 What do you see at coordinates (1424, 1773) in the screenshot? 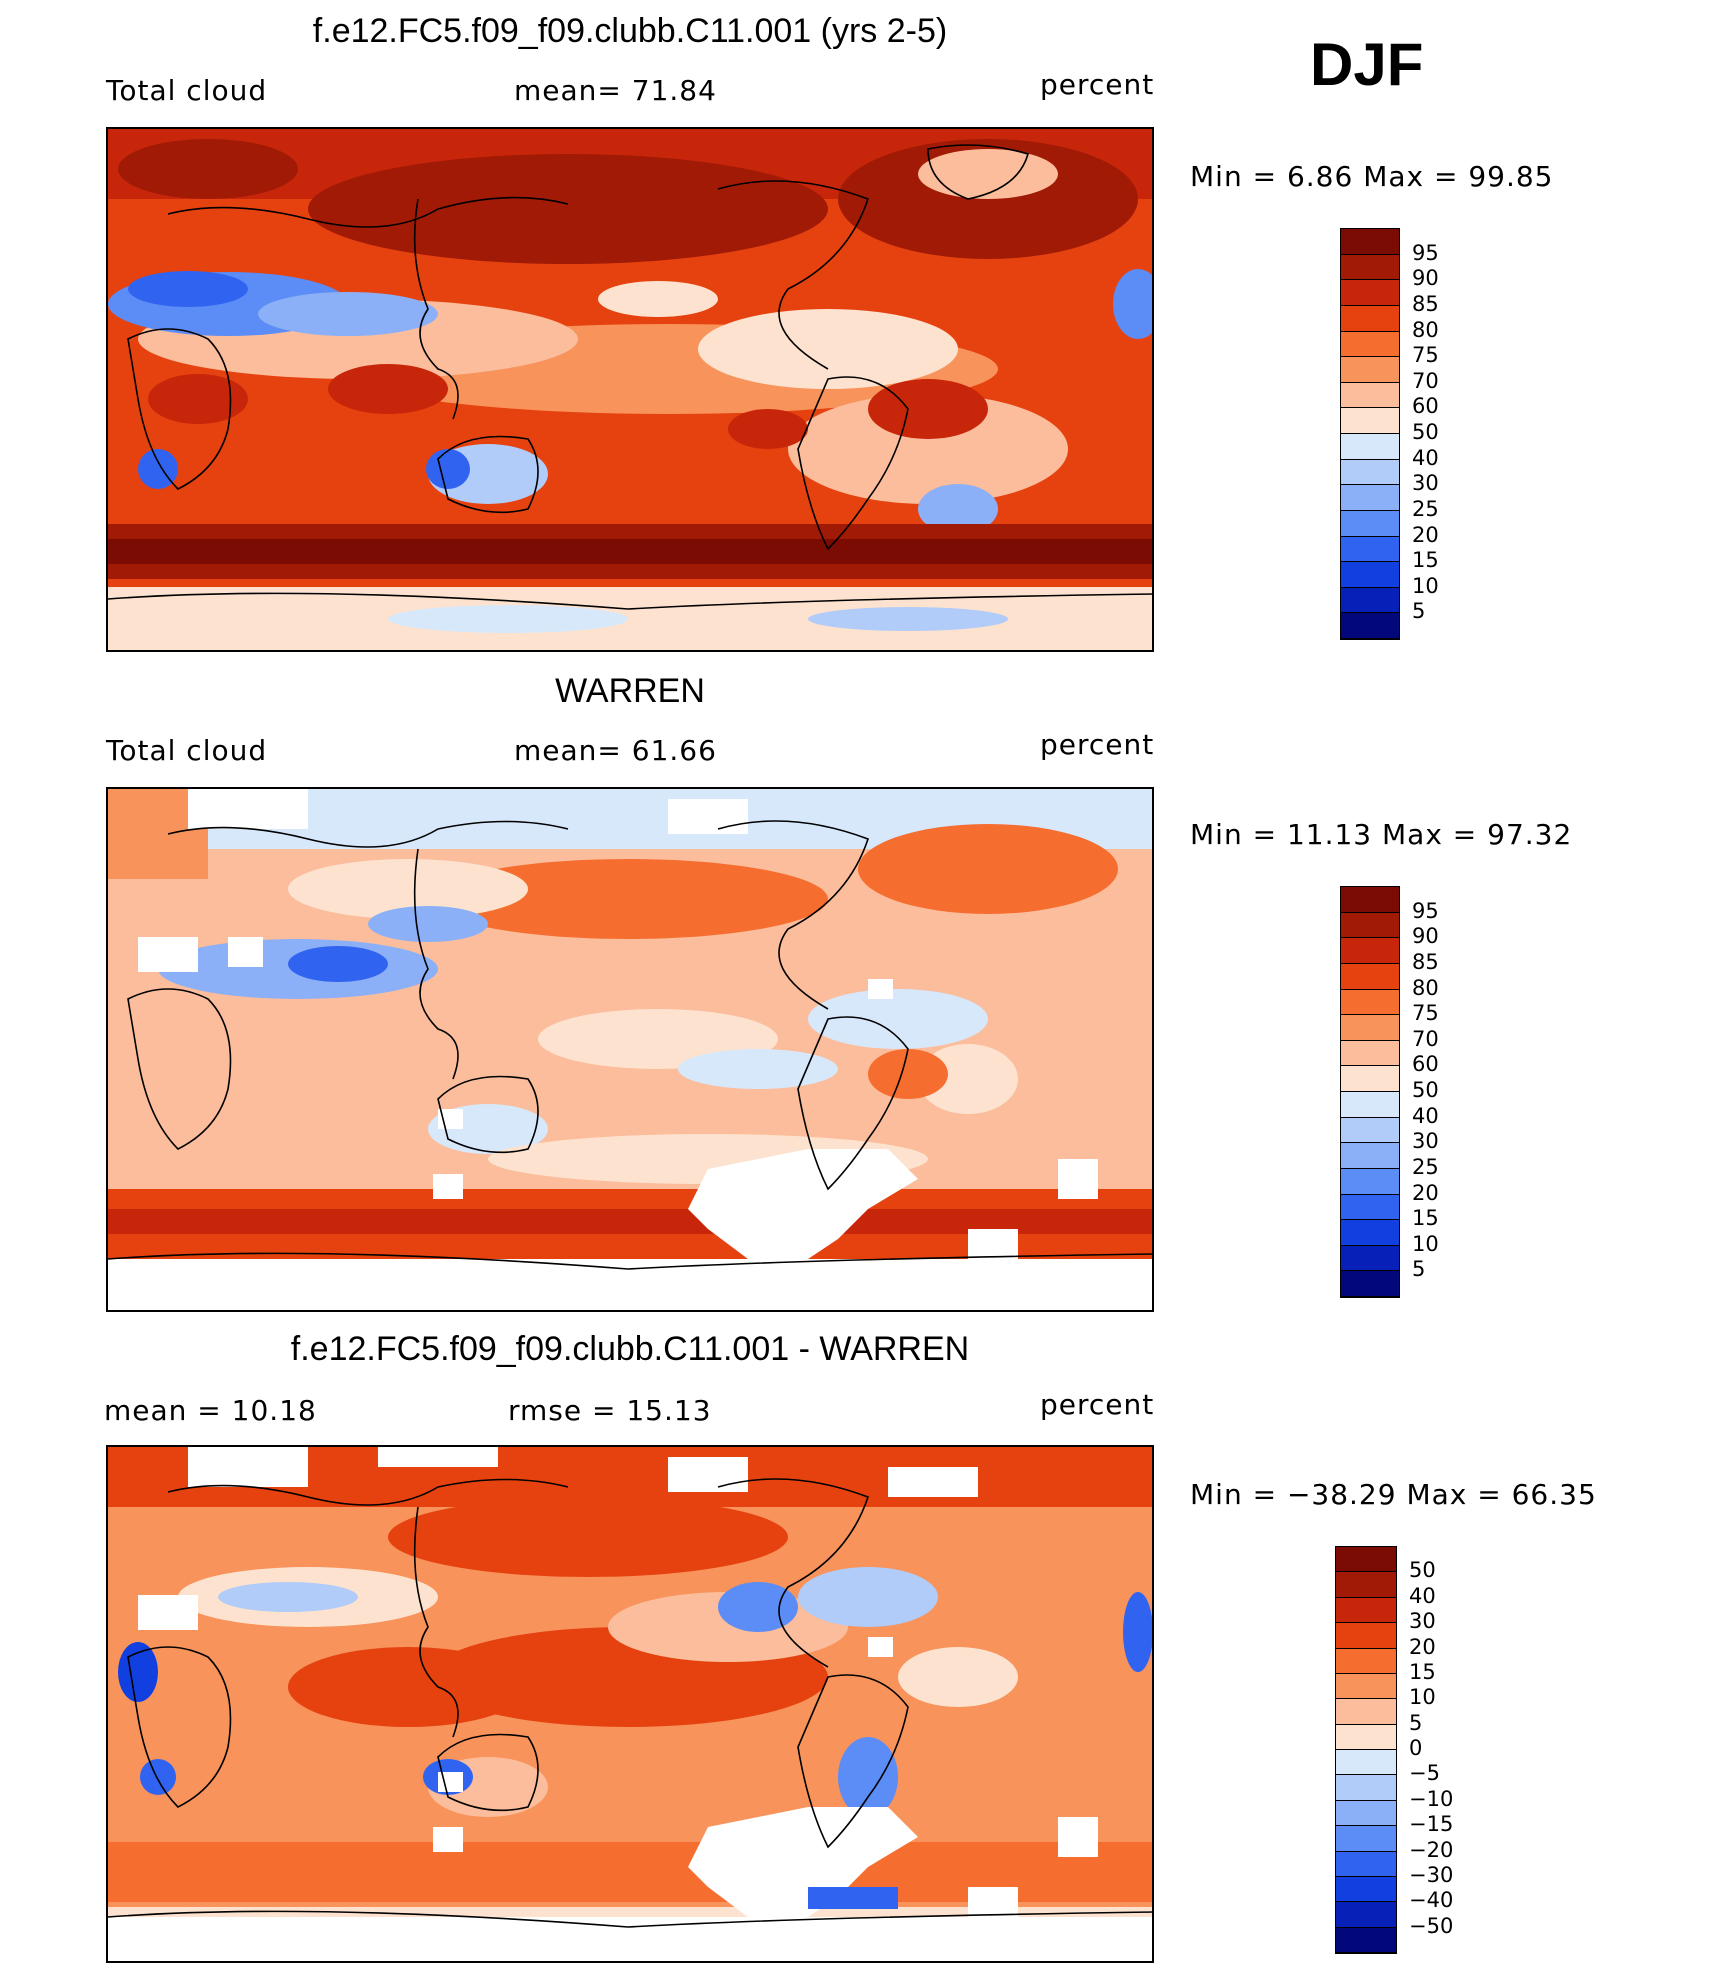
I see `colorbar-tick-label: −5` at bounding box center [1424, 1773].